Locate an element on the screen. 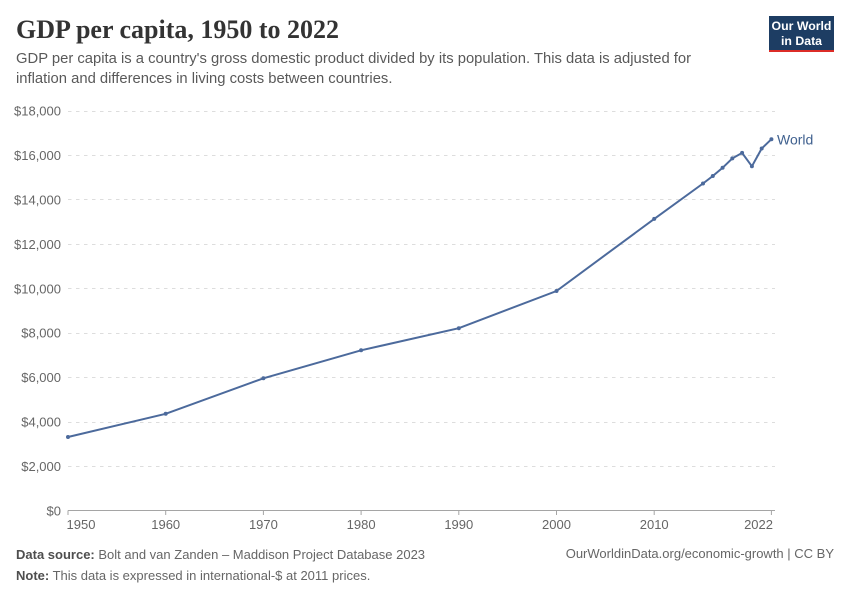 Image resolution: width=850 pixels, height=600 pixels. svg-text: 1990 is located at coordinates (458, 524).